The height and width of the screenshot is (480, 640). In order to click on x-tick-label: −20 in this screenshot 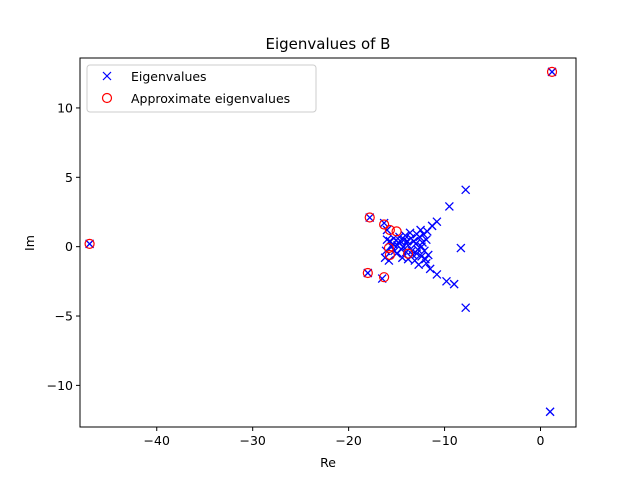, I will do `click(348, 440)`.